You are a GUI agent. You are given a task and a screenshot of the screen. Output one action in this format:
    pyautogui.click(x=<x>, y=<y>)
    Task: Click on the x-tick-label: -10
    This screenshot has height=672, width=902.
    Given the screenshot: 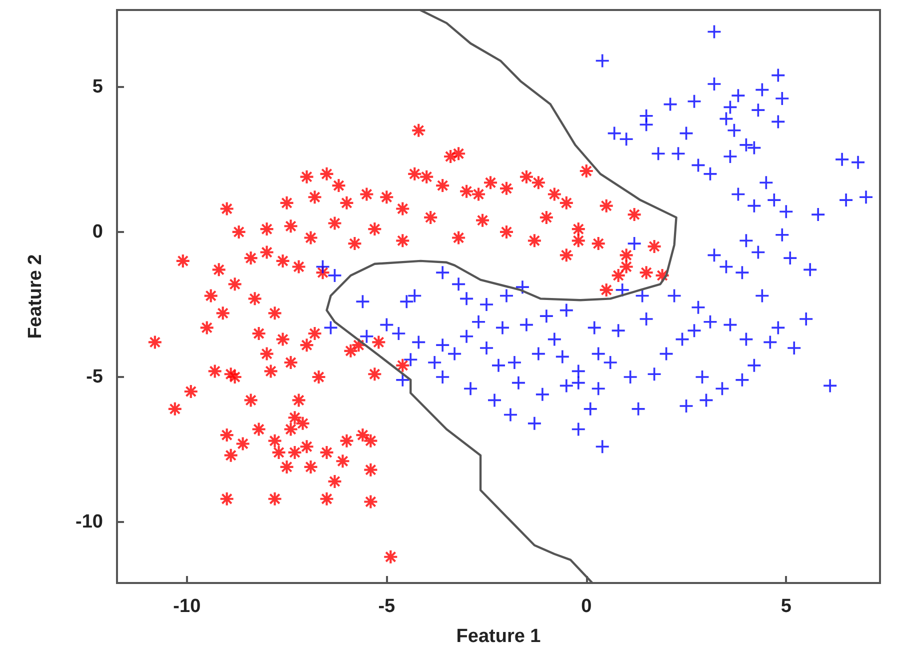 What is the action you would take?
    pyautogui.click(x=187, y=606)
    